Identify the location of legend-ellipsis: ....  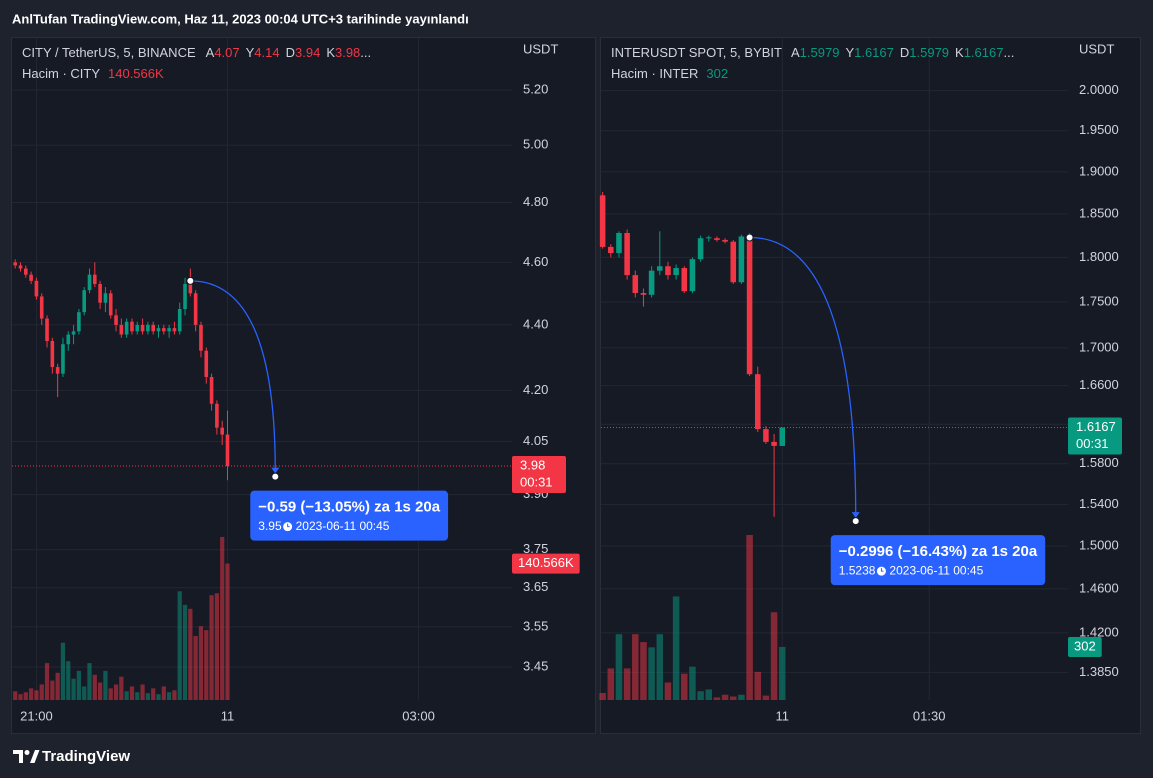
(365, 52).